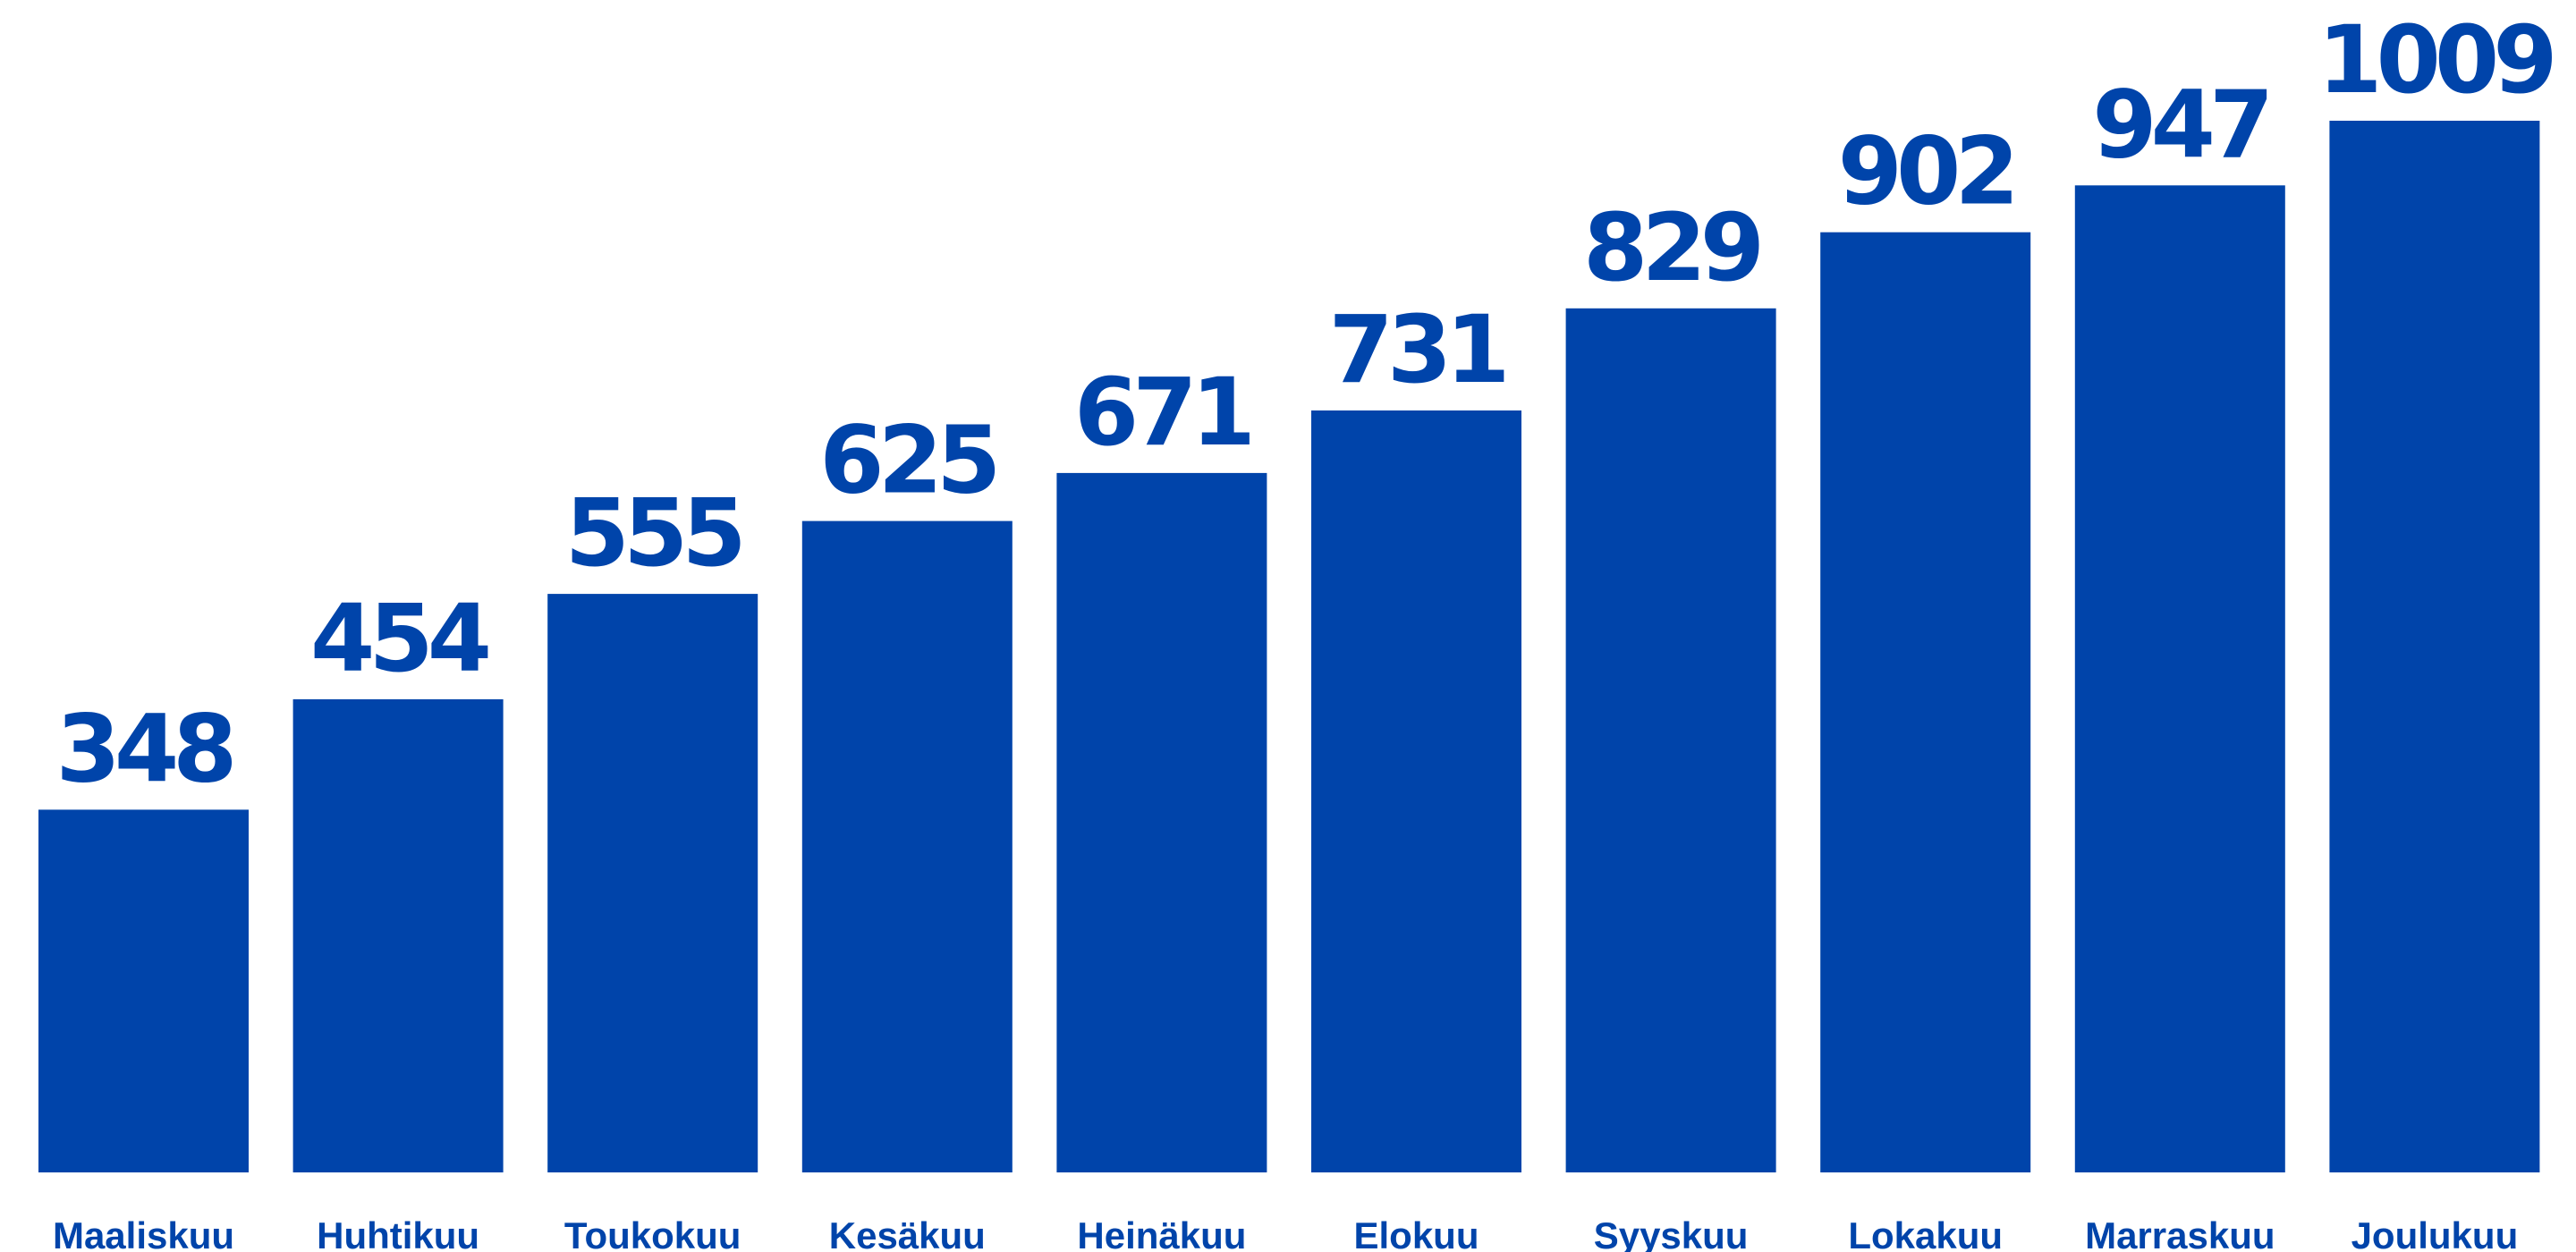  What do you see at coordinates (1925, 172) in the screenshot?
I see `value-label: 902` at bounding box center [1925, 172].